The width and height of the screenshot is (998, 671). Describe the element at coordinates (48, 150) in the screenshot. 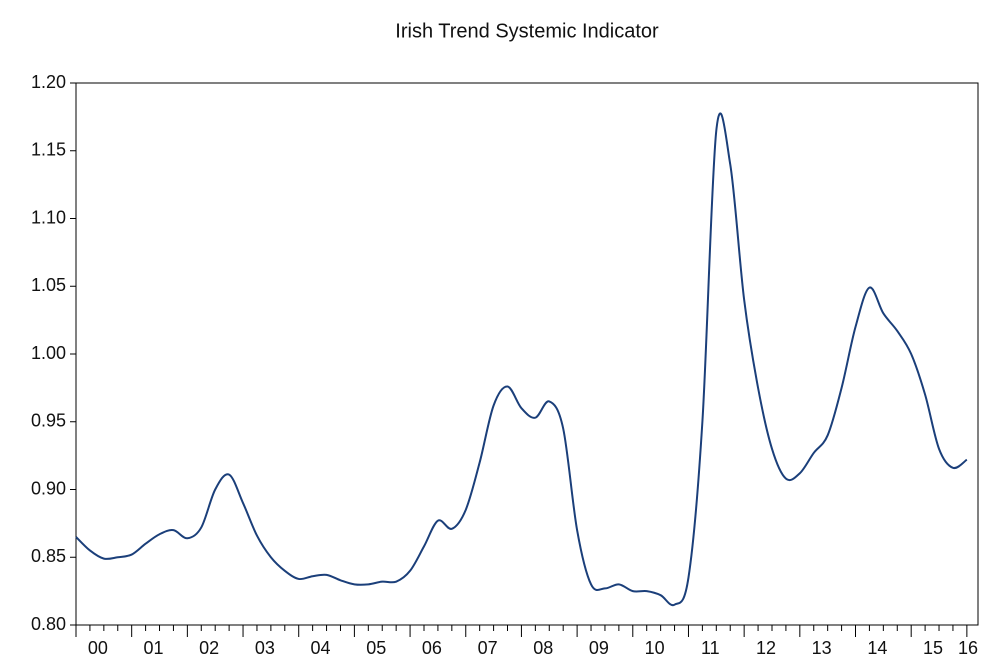

I see `y-tick-label: 1.15` at that location.